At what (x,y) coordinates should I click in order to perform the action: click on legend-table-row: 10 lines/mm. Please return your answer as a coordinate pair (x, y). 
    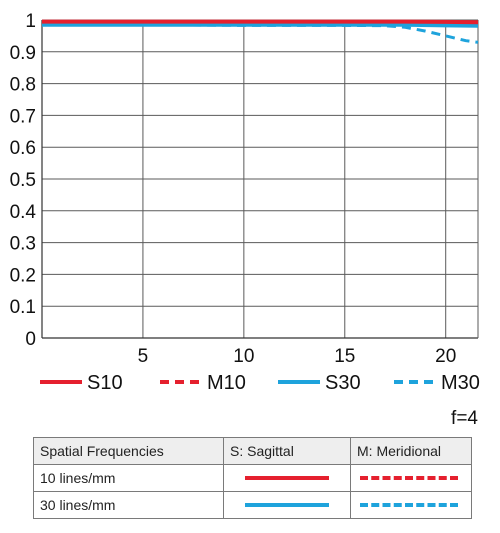
    Looking at the image, I should click on (252, 478).